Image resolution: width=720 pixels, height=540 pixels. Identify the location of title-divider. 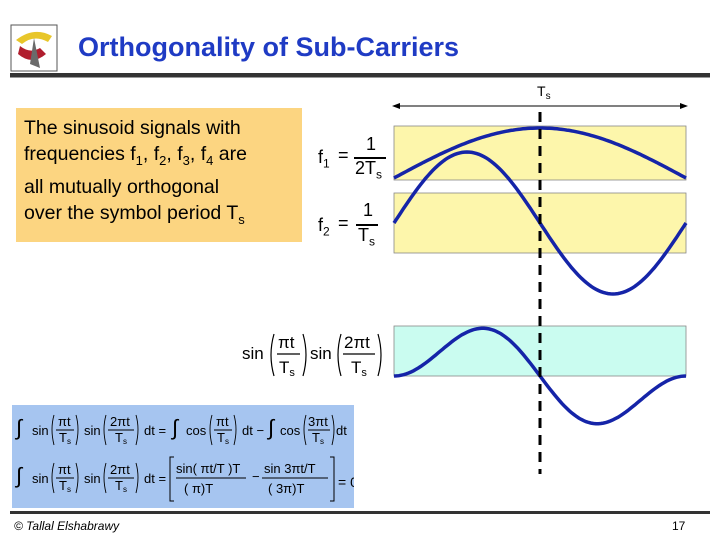
(360, 75).